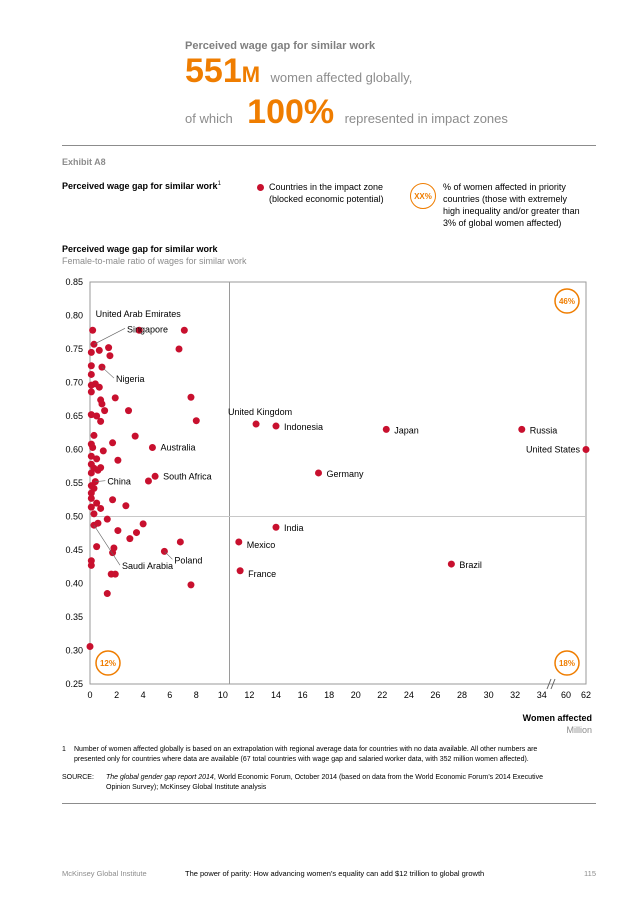 This screenshot has width=636, height=900. I want to click on headline-text-2: represented in impact zones, so click(426, 118).